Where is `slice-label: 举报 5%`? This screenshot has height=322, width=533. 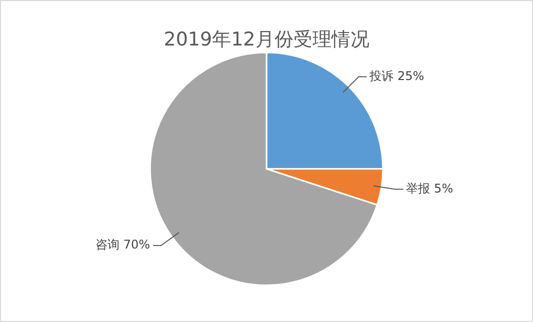 slice-label: 举报 5% is located at coordinates (430, 188).